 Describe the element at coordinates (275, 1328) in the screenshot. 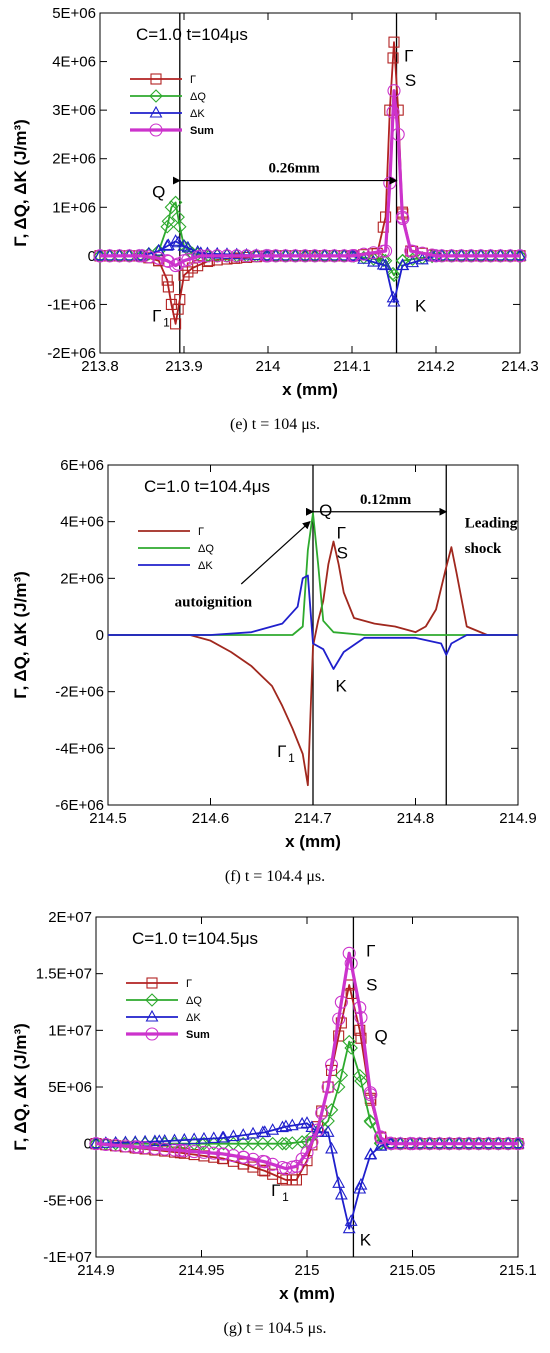

I see `caption-g: (g) t = 104.5 μs.` at that location.